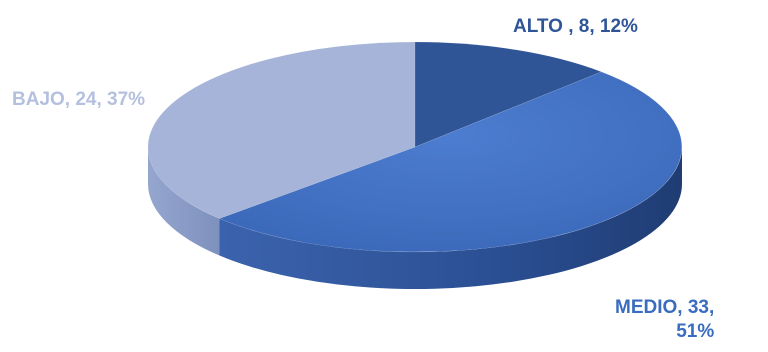 The height and width of the screenshot is (352, 768). I want to click on data-label-medio: MEDIO, 33, 51%, so click(664, 320).